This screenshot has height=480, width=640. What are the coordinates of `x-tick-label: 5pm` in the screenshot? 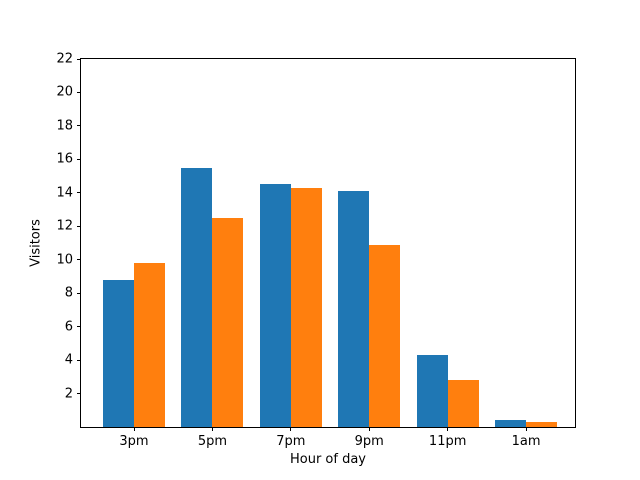 It's located at (212, 441).